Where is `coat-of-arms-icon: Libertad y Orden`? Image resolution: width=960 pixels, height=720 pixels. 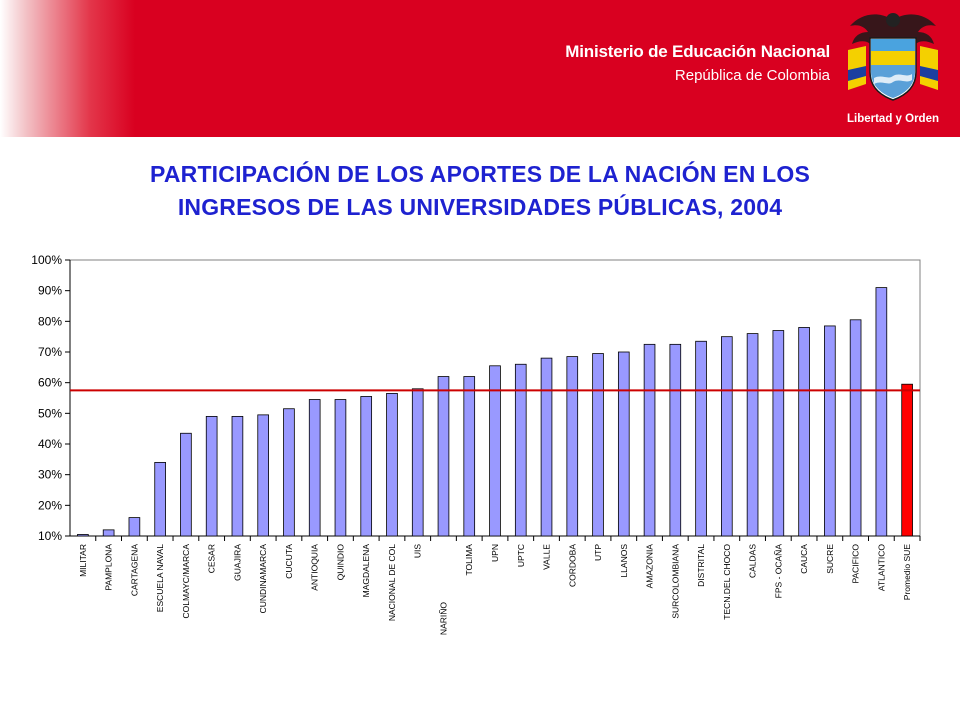
coat-of-arms-icon: Libertad y Orden is located at coordinates (893, 69).